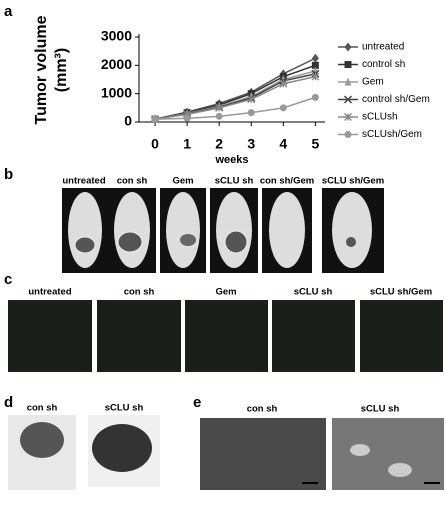 This screenshot has width=446, height=505. What do you see at coordinates (322, 454) in the screenshot?
I see `section-images` at bounding box center [322, 454].